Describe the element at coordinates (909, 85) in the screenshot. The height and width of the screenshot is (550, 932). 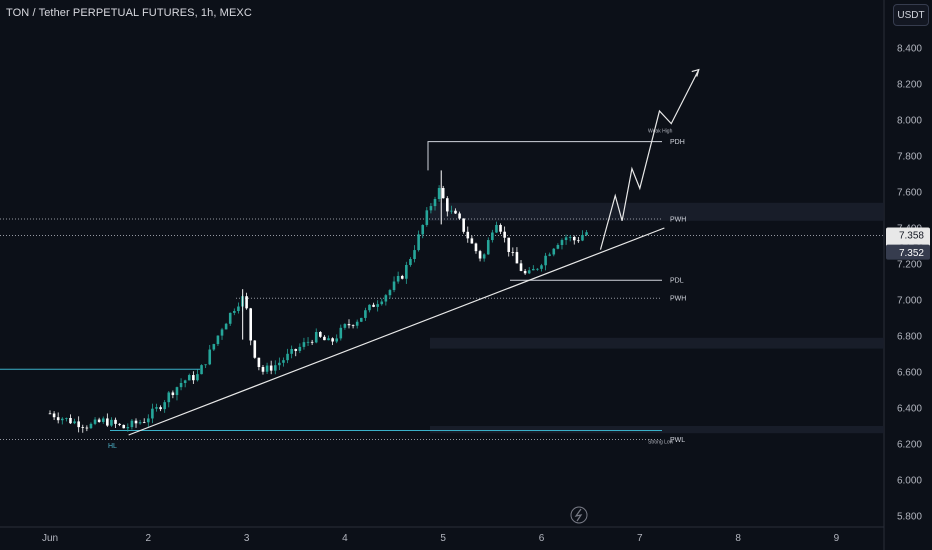
I see `y-tick-label: 8.200` at that location.